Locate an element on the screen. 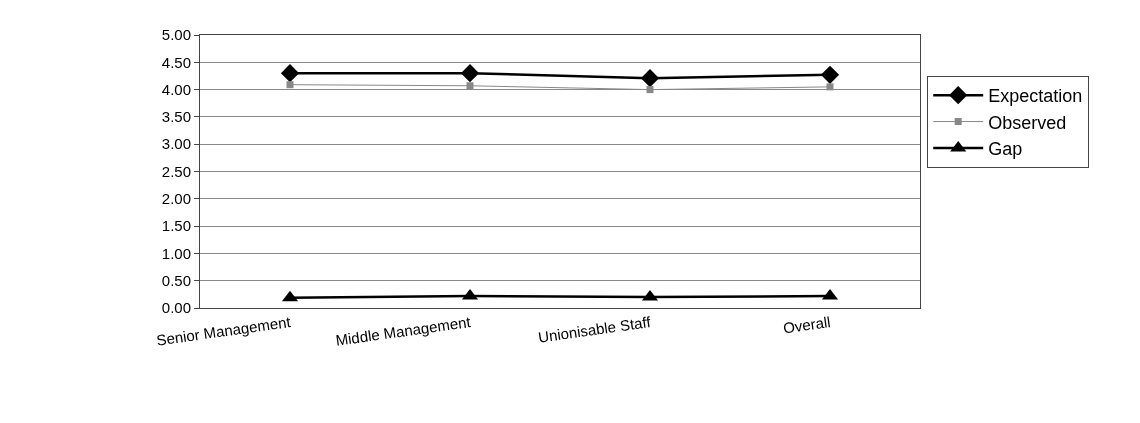 This screenshot has height=423, width=1140. y-tick-label: 2.50 is located at coordinates (176, 171).